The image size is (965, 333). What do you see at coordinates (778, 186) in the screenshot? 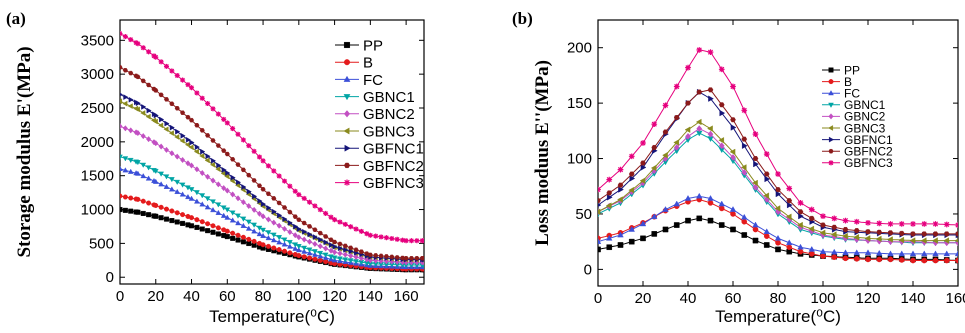
I see `series-gbnc2` at bounding box center [778, 186].